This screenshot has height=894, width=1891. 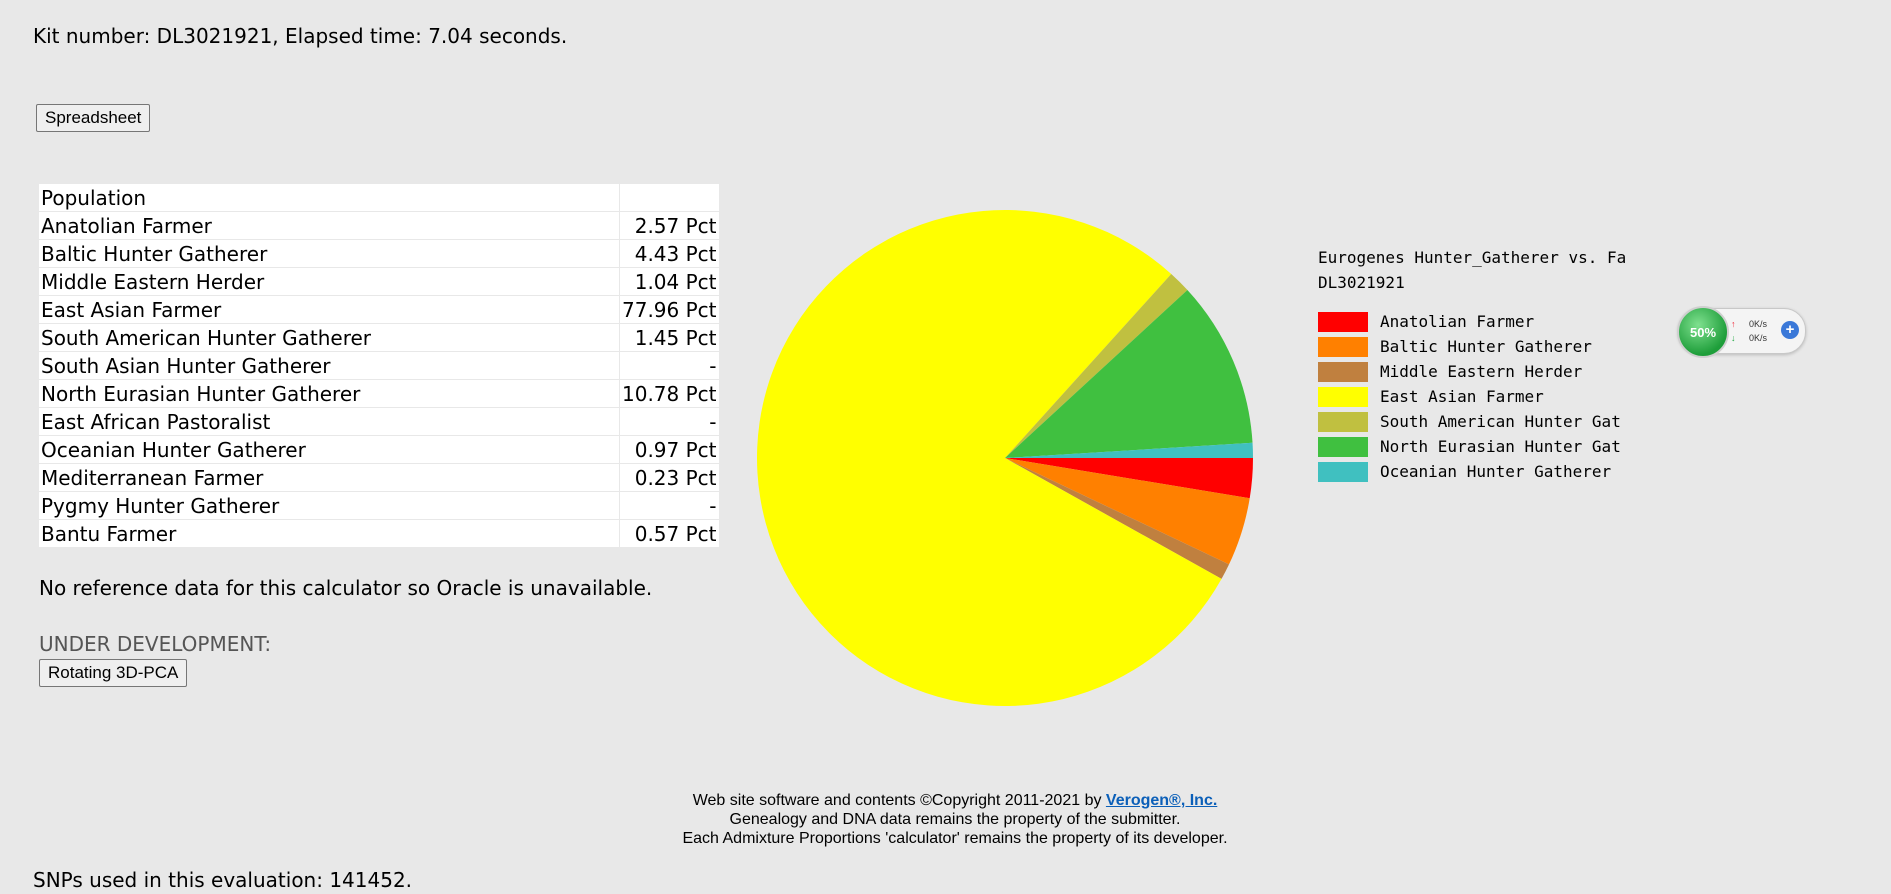 I want to click on legend-label: Oceanian Hunter Gatherer, so click(x=1496, y=471).